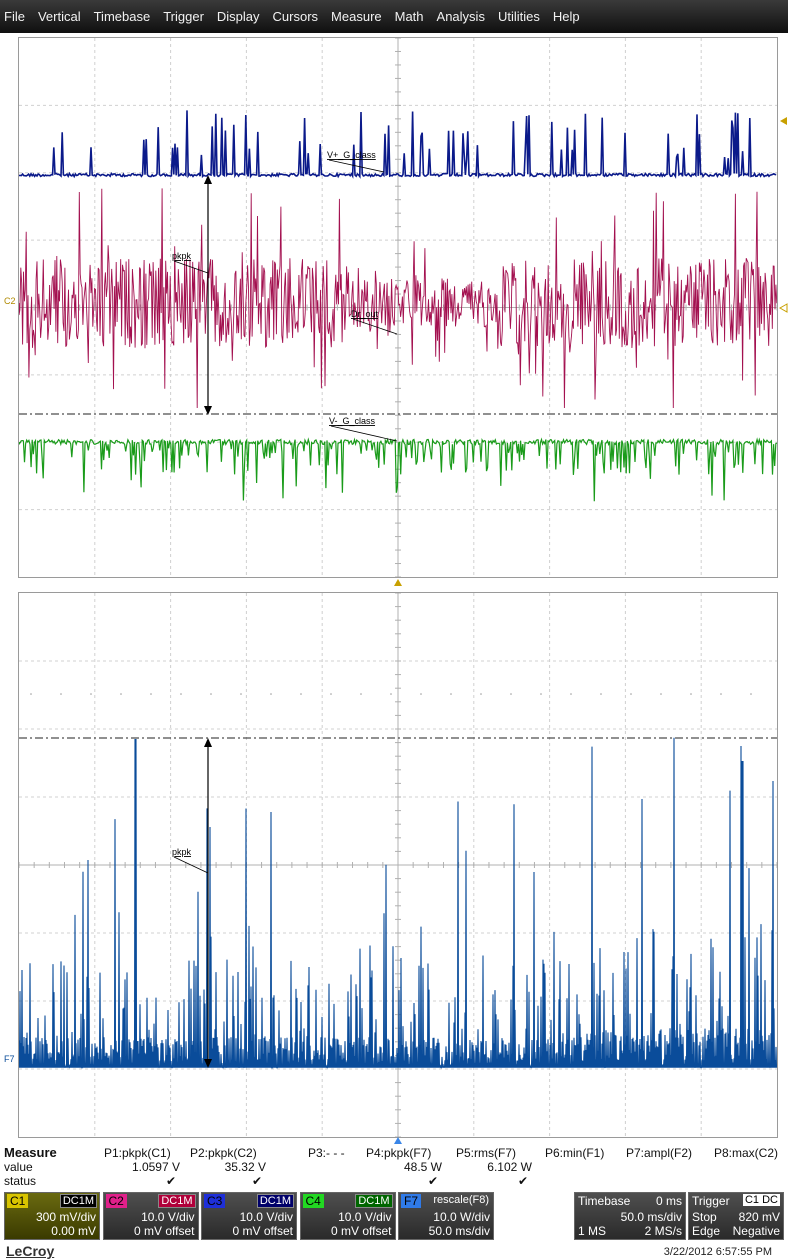 The height and width of the screenshot is (1260, 788). I want to click on menu-utilities: Utilities, so click(518, 16).